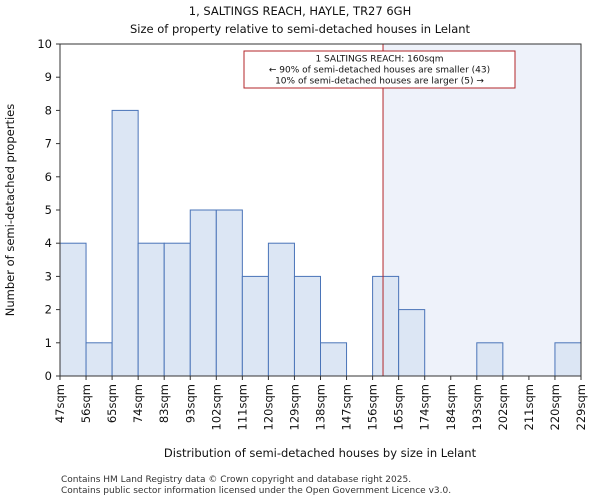  What do you see at coordinates (347, 407) in the screenshot?
I see `x-tick-label-147sqm: 147sqm` at bounding box center [347, 407].